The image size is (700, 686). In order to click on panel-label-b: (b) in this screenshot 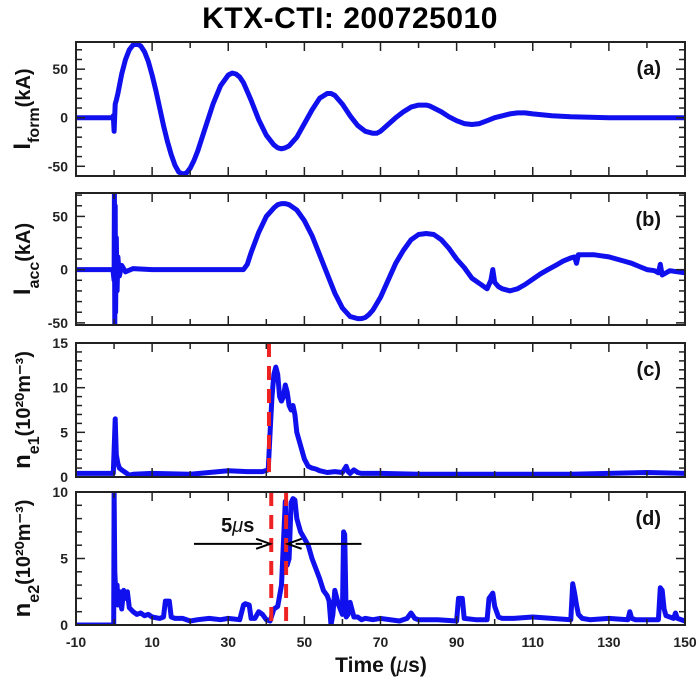, I will do `click(648, 220)`.